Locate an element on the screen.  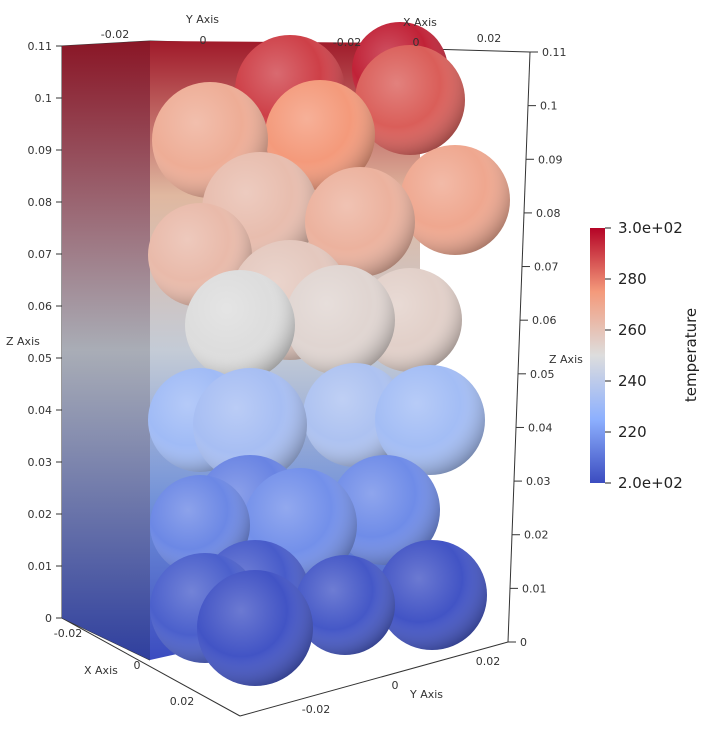
x-tick-bottom: -0.02 is located at coordinates (68, 633).